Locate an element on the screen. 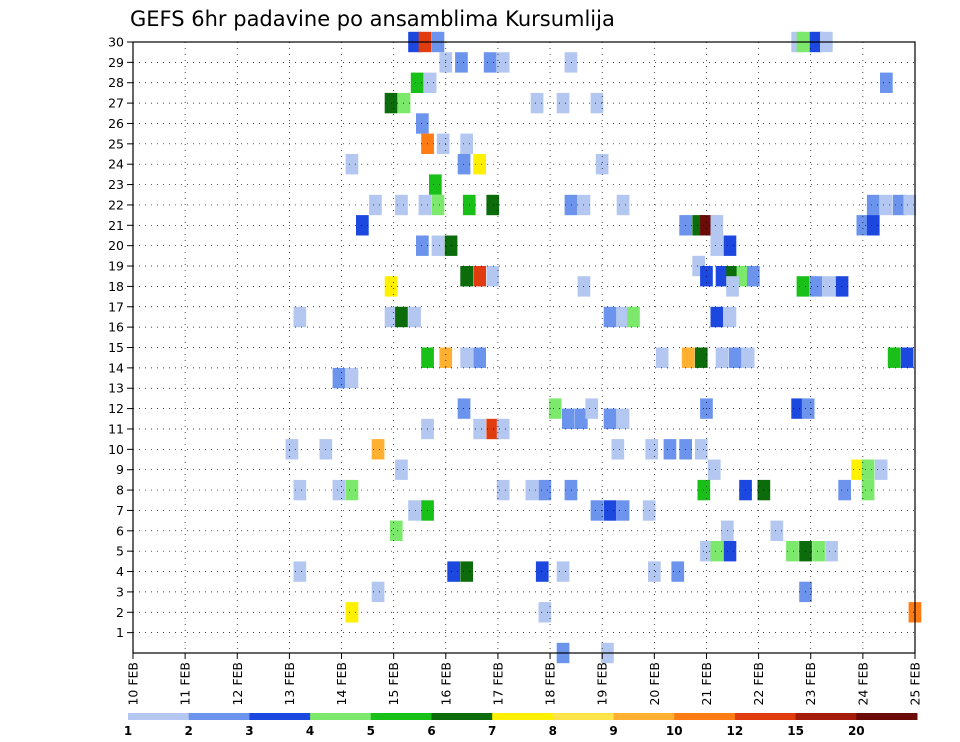  legend-label: 8 is located at coordinates (553, 731).